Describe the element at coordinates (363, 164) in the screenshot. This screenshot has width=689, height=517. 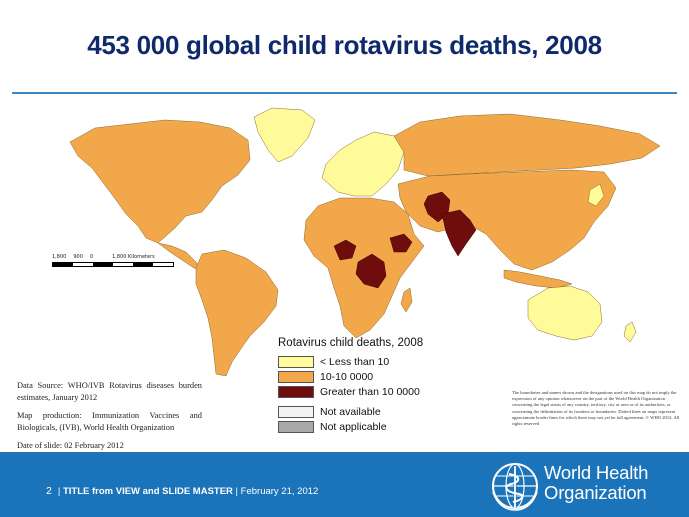
I see `region-europe` at that location.